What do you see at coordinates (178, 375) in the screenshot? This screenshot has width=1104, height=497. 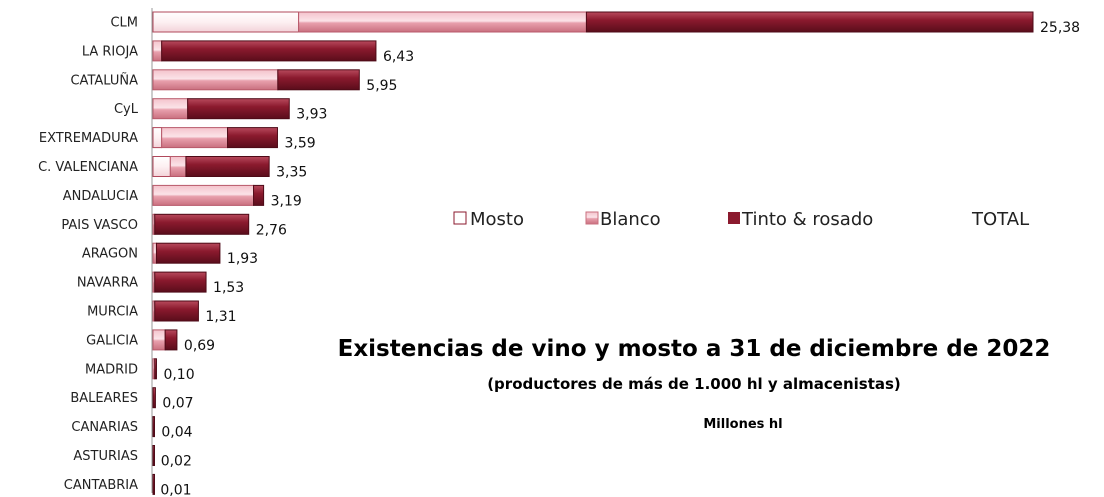 I see `total-label: 0,10` at bounding box center [178, 375].